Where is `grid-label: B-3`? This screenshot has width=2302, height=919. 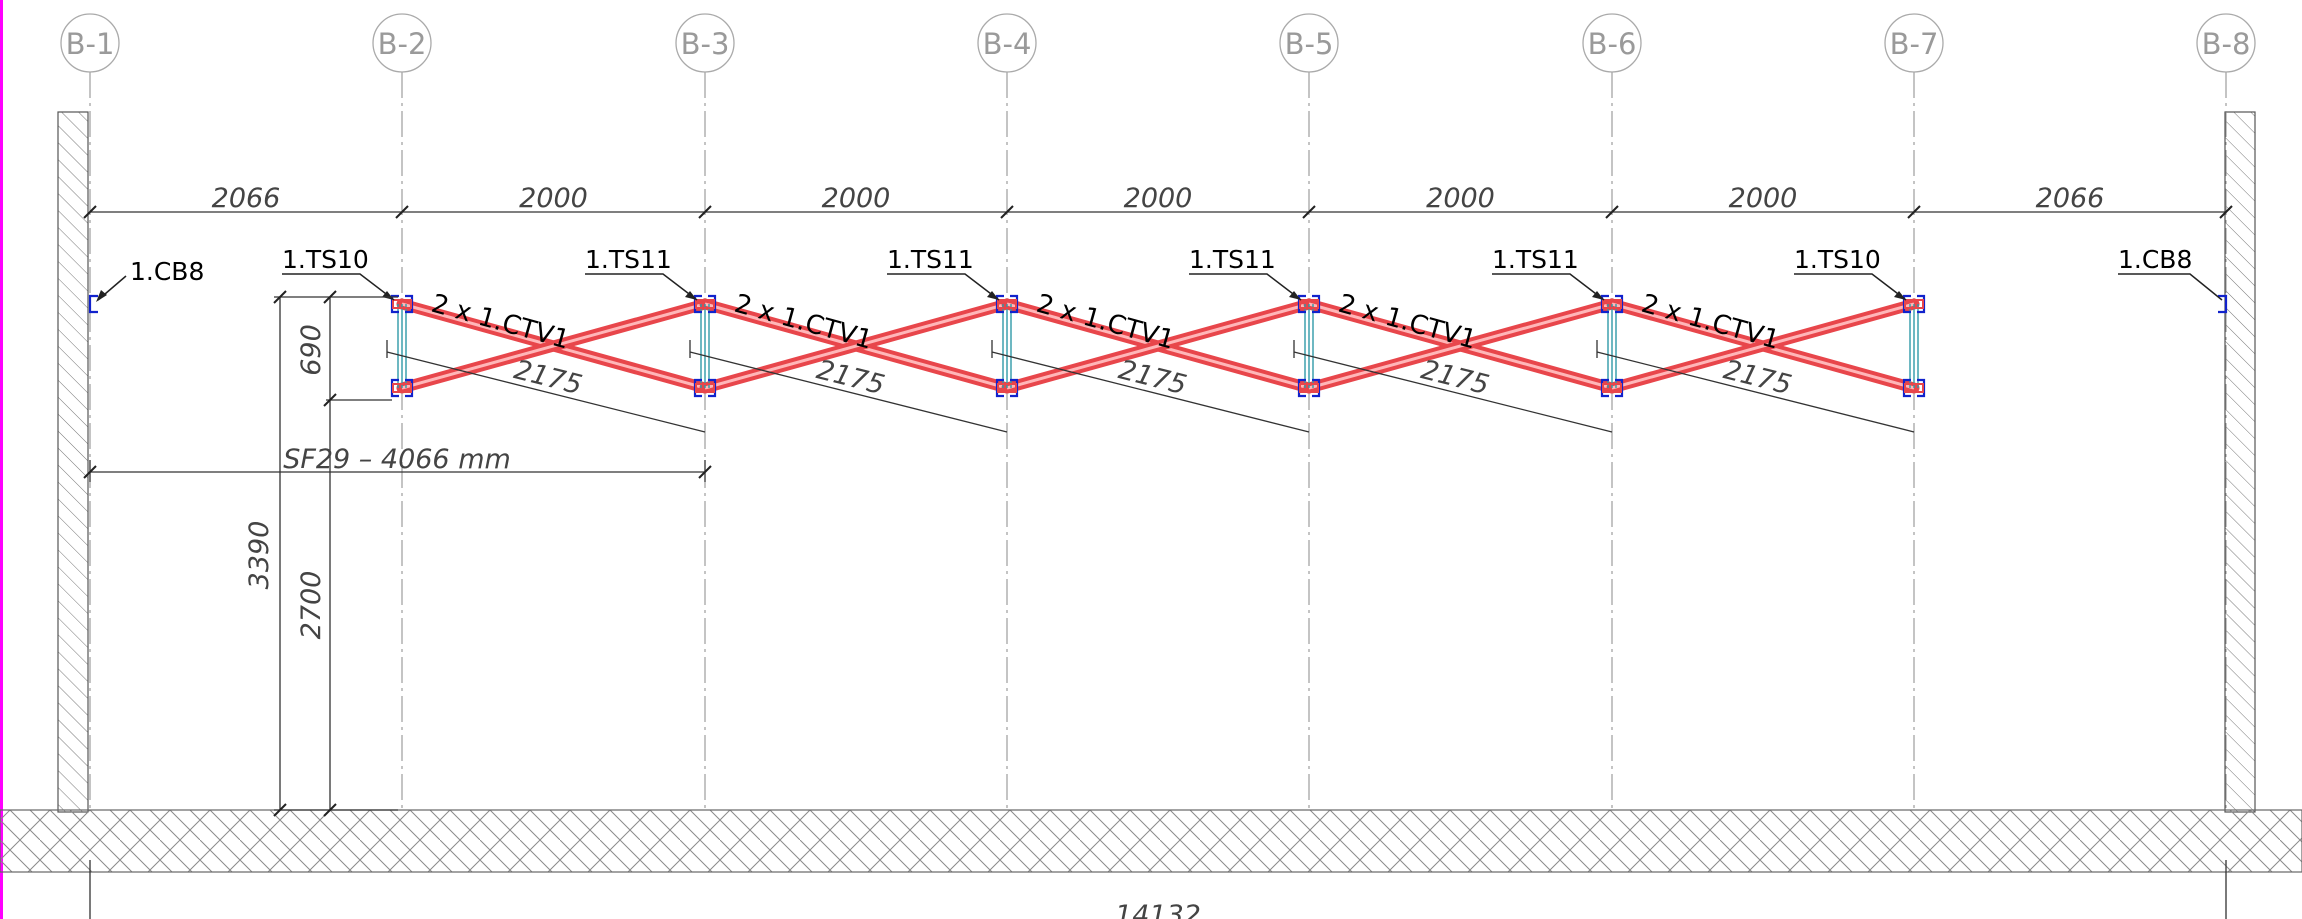
grid-label: B-3 is located at coordinates (705, 44).